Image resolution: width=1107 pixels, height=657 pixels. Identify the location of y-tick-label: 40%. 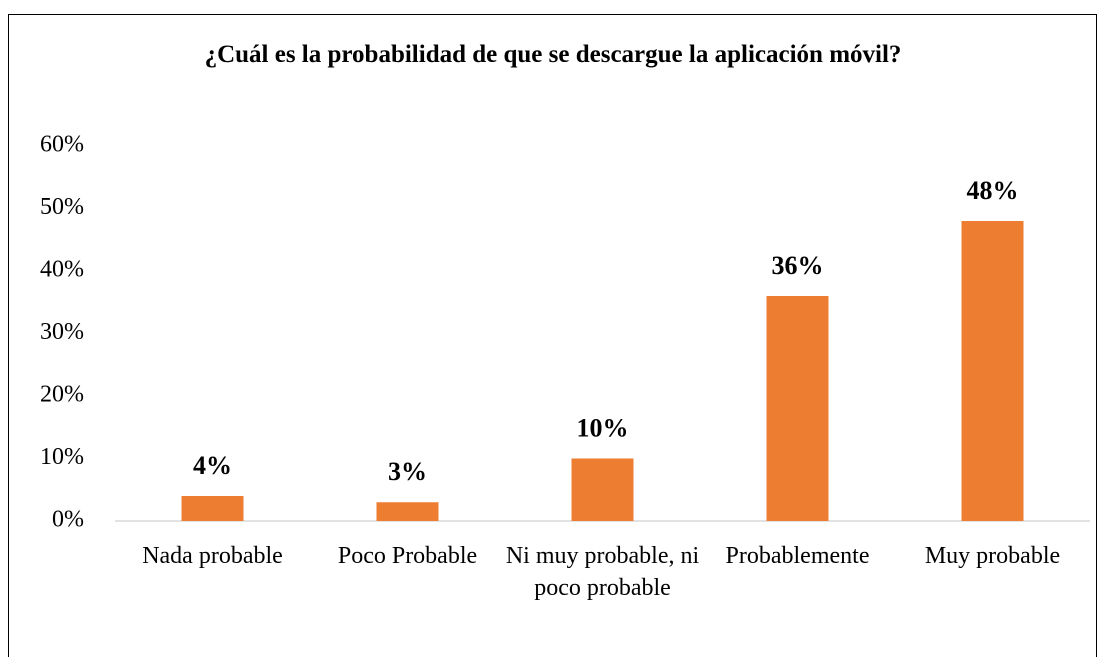
(62, 270).